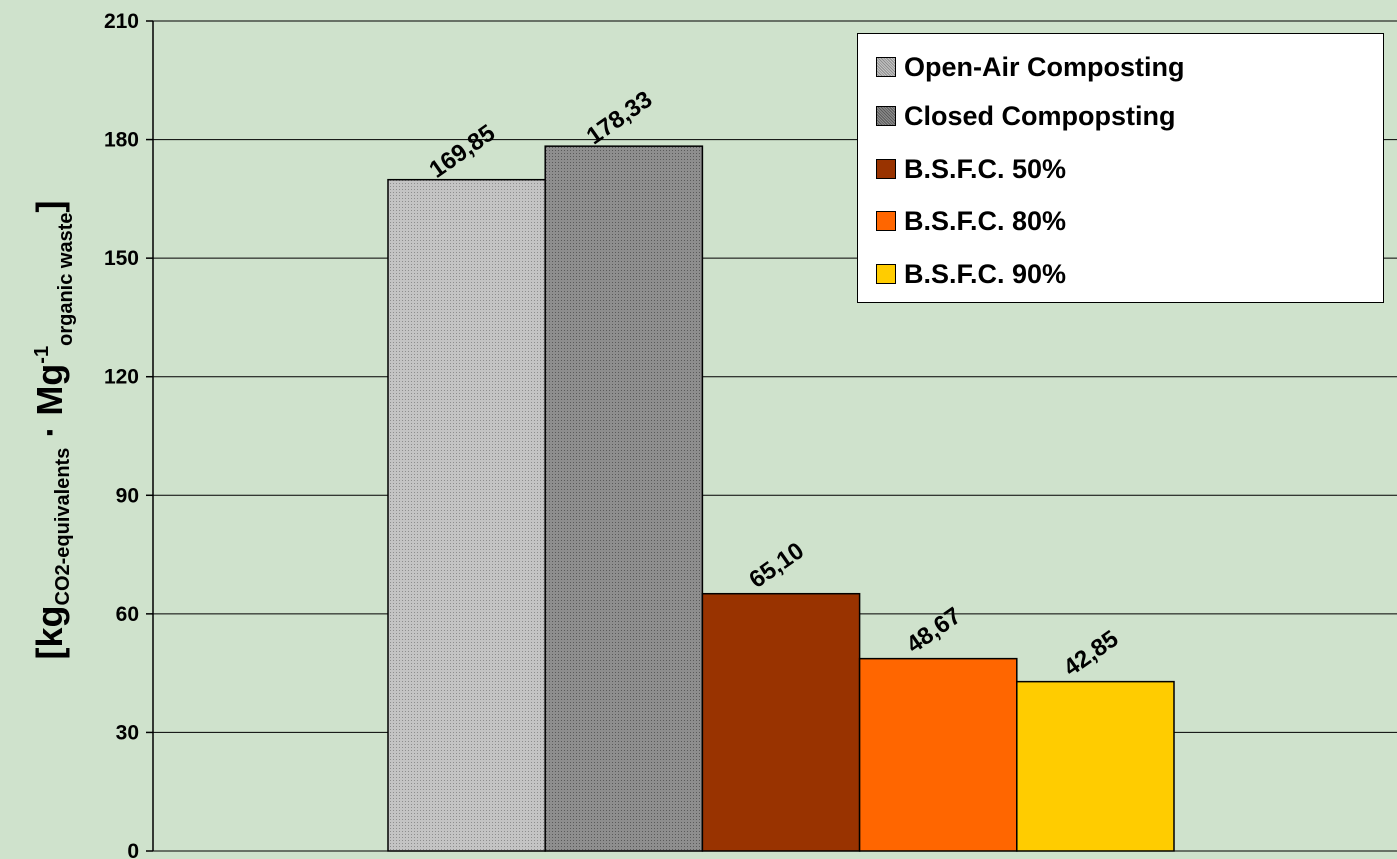 Image resolution: width=1397 pixels, height=859 pixels. I want to click on data-label-4: 42,85, so click(1091, 653).